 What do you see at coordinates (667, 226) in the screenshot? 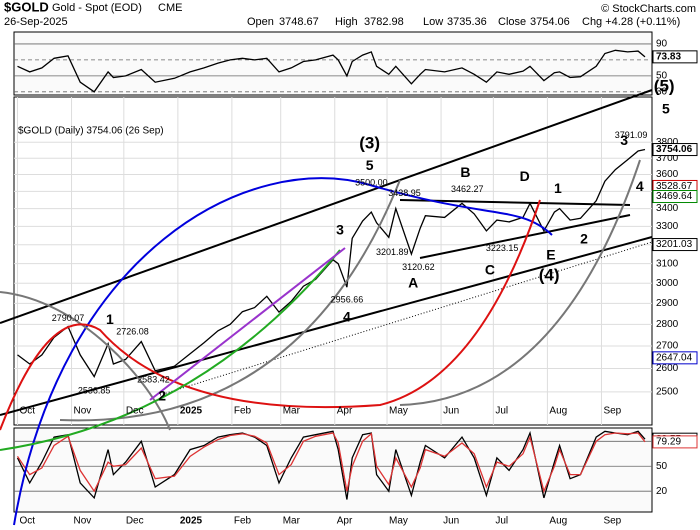
I see `y-tick-label: 3300` at bounding box center [667, 226].